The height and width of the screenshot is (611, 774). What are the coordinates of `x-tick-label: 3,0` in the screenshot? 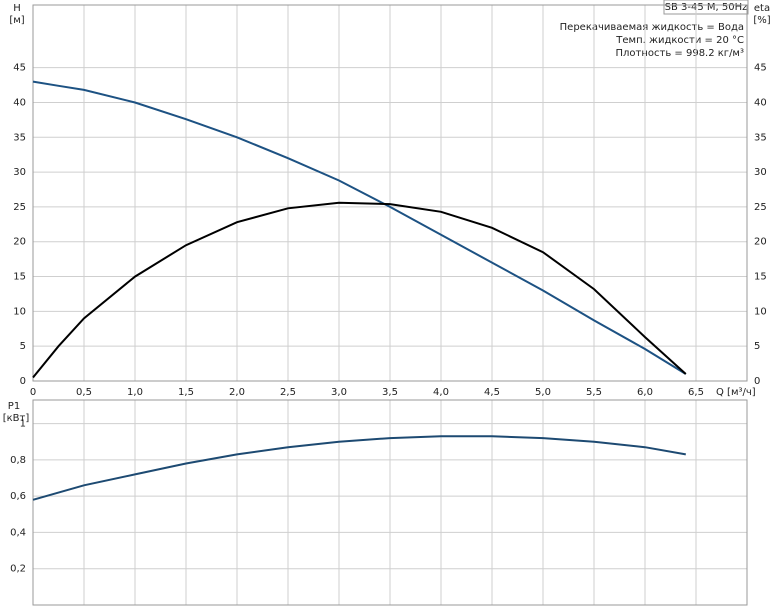 It's located at (339, 392).